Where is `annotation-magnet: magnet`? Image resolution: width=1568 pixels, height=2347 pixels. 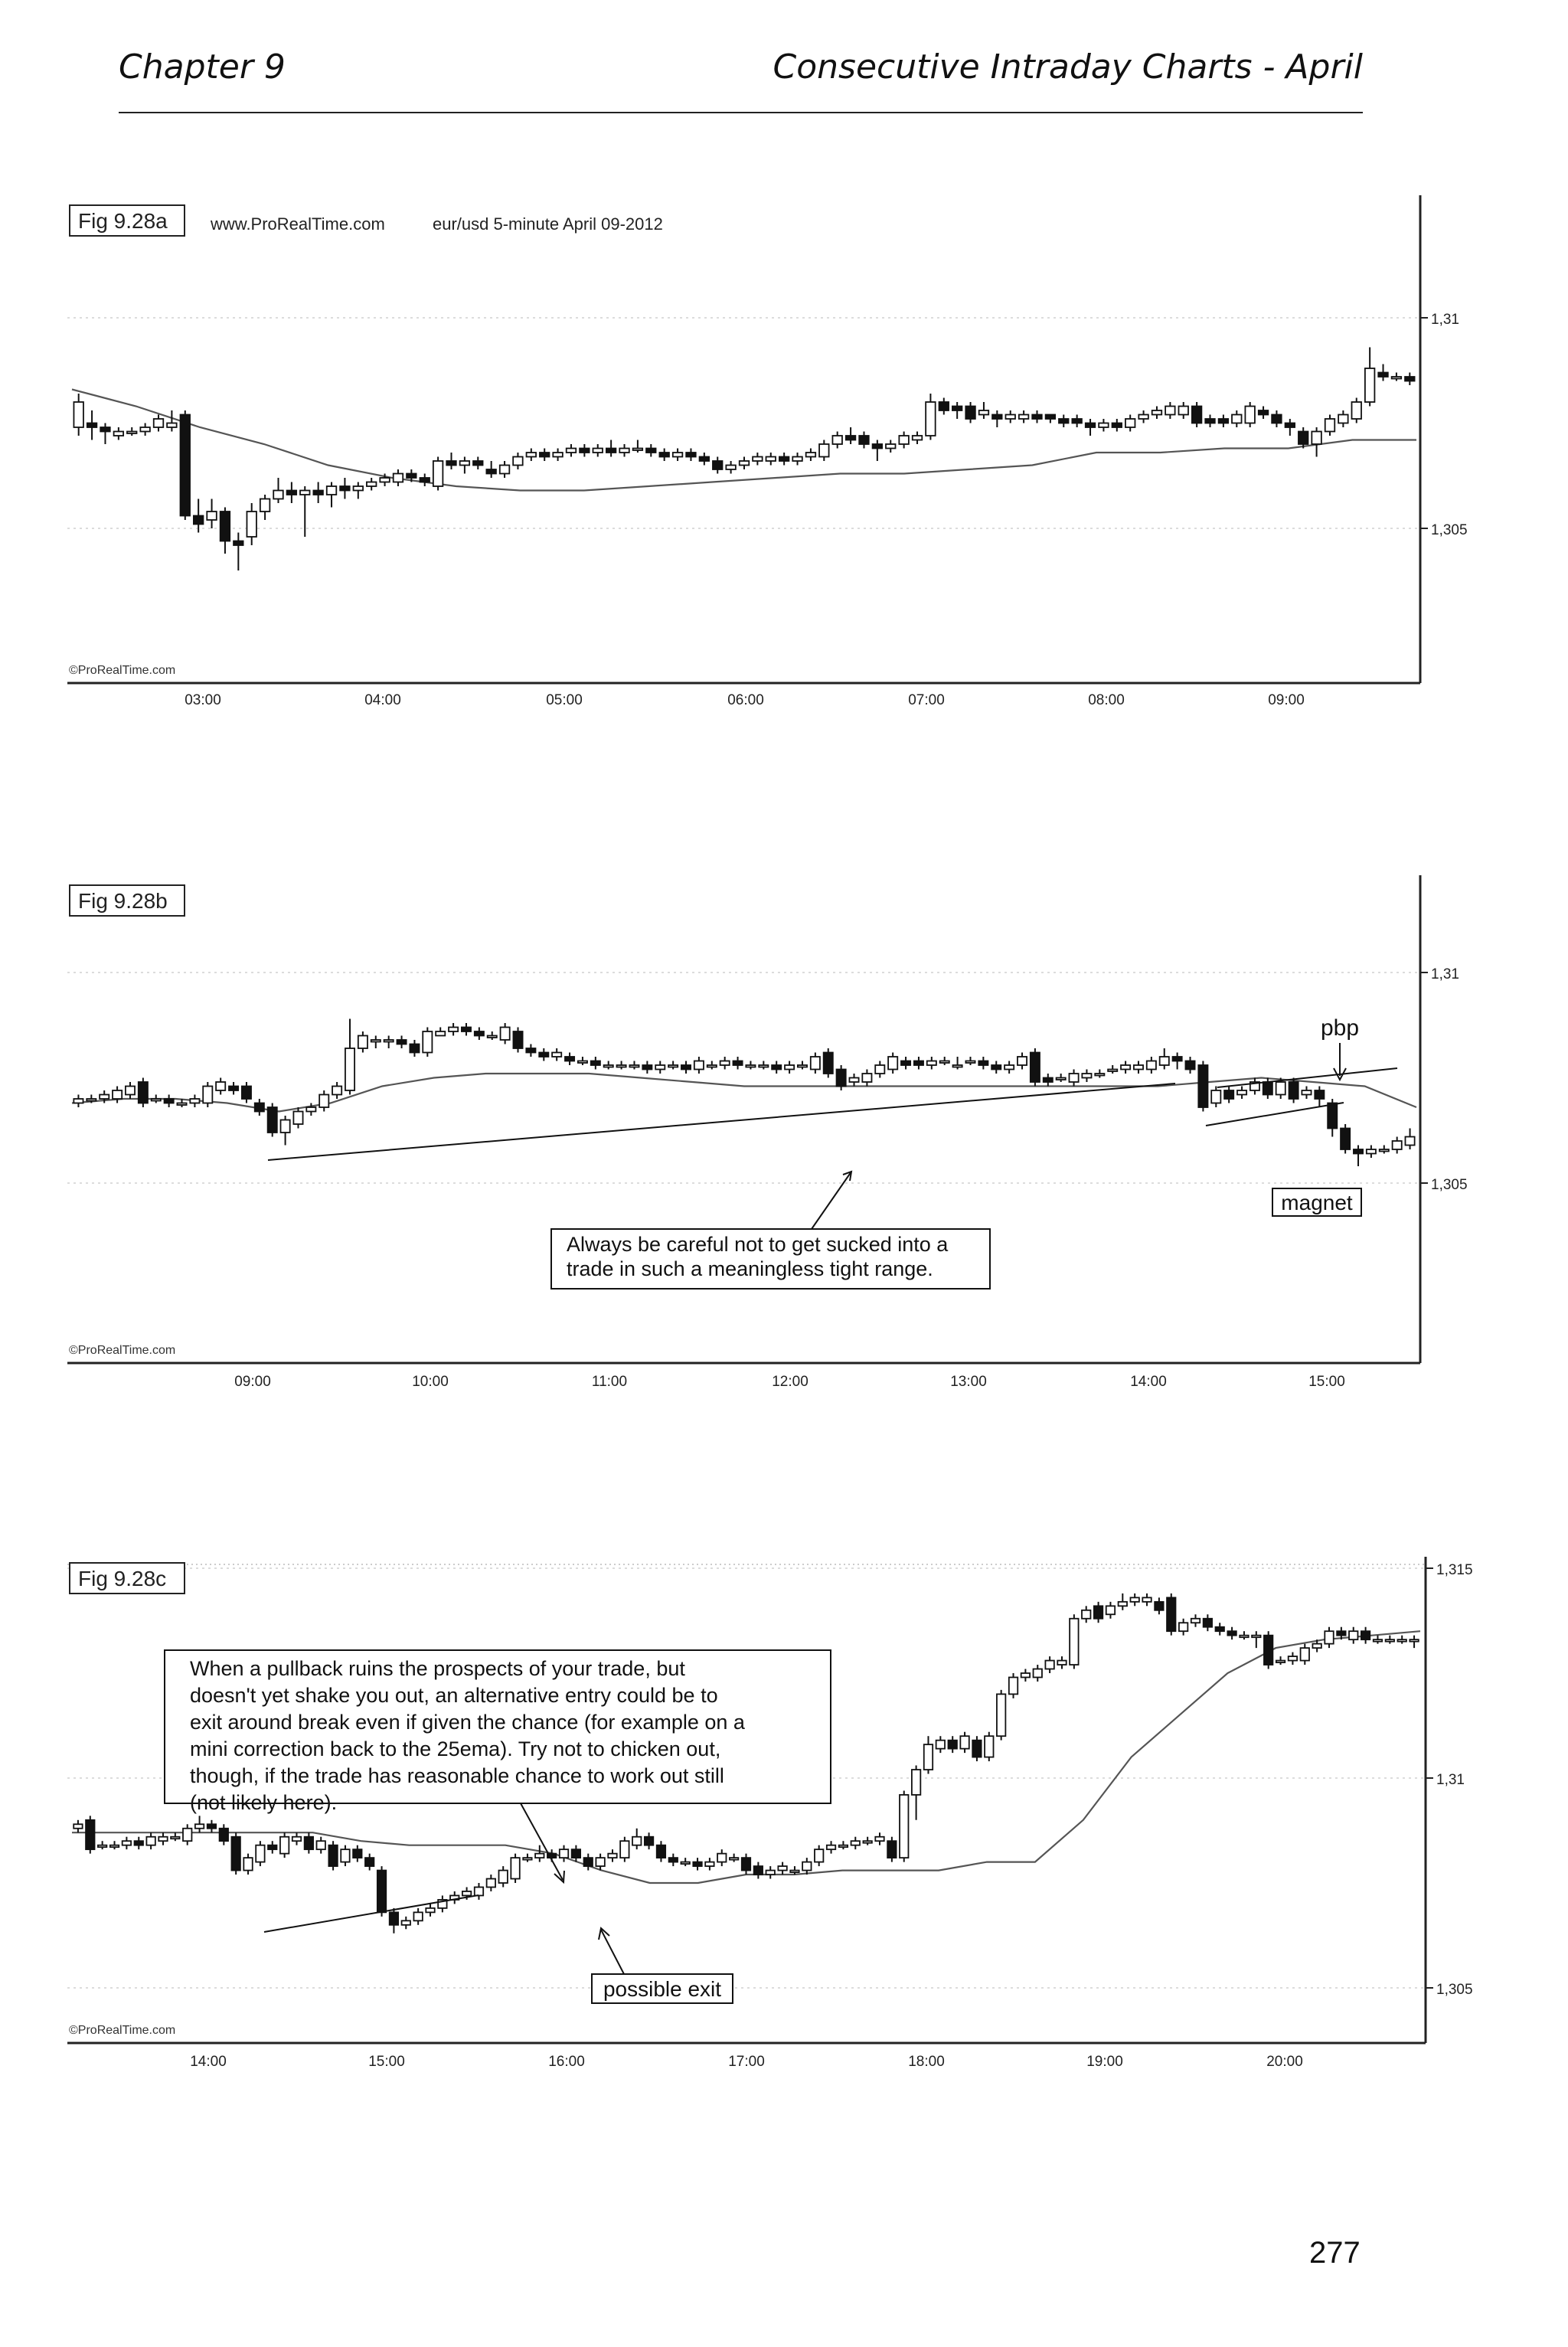 annotation-magnet: magnet is located at coordinates (1317, 1202).